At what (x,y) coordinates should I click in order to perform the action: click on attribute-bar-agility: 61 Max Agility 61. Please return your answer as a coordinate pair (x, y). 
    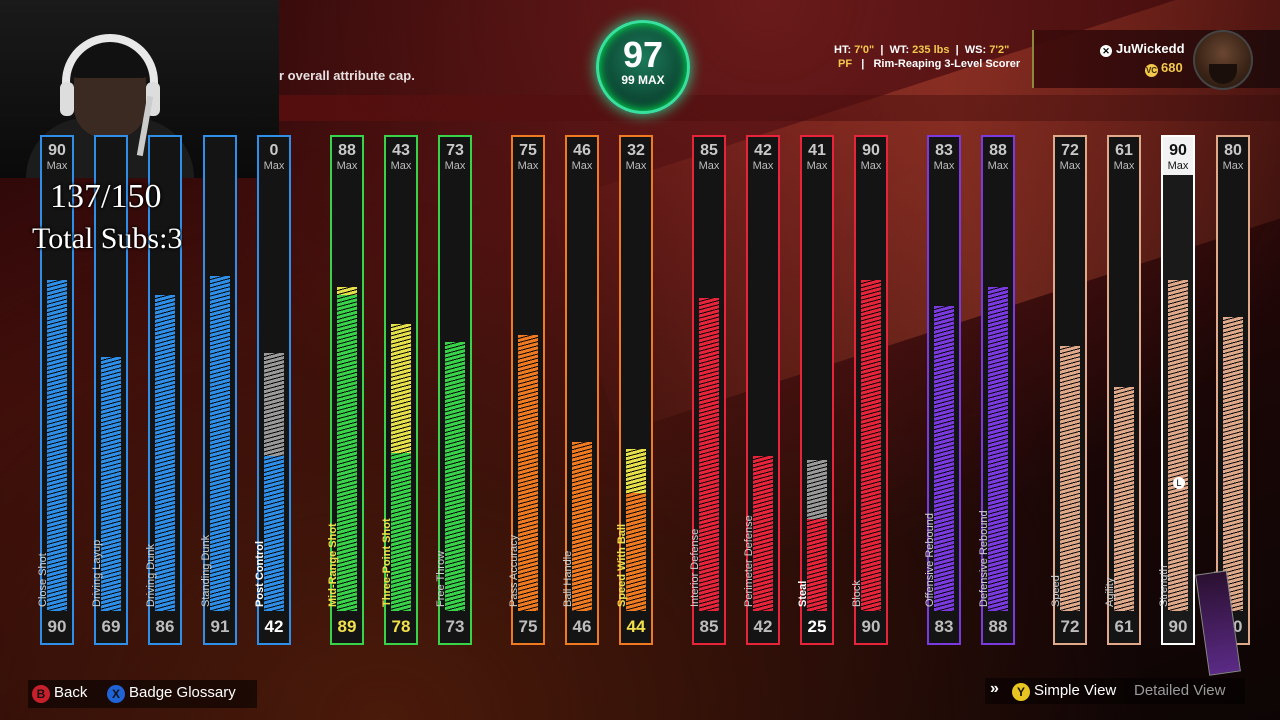
    Looking at the image, I should click on (1122, 390).